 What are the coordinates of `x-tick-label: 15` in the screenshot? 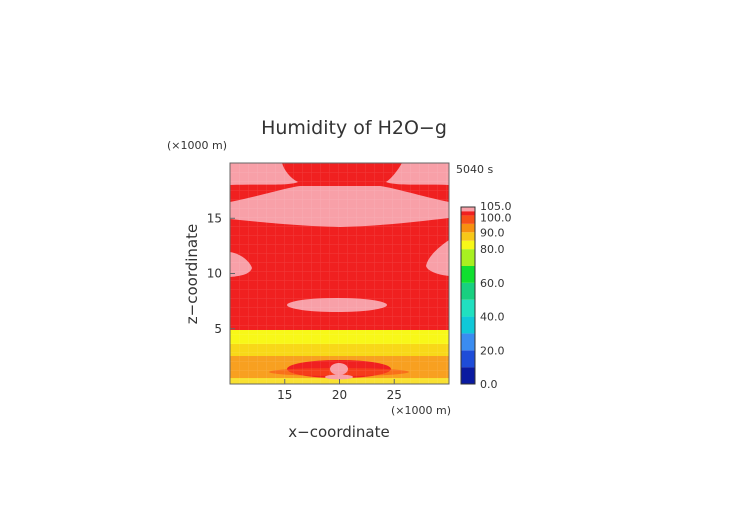 It's located at (284, 395).